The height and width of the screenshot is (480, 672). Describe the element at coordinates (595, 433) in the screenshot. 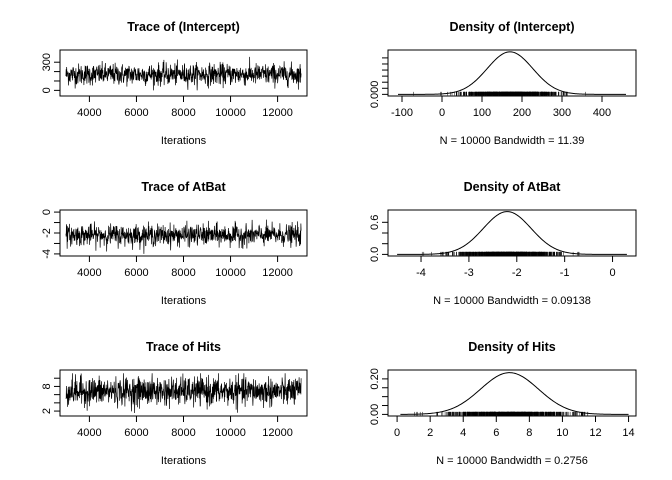

I see `x-tick-label: 12` at that location.